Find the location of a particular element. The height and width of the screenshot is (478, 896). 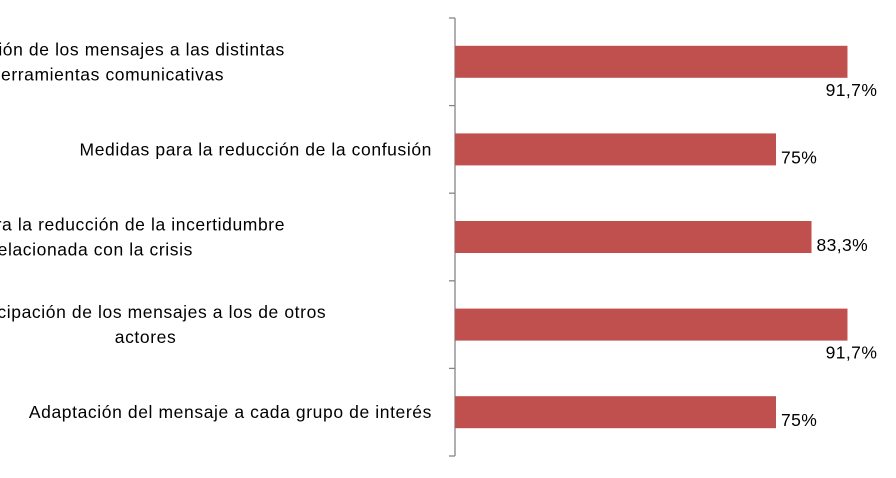

data-labels: 91,7% 75% 83,3% 91,7% 75% is located at coordinates (829, 255).